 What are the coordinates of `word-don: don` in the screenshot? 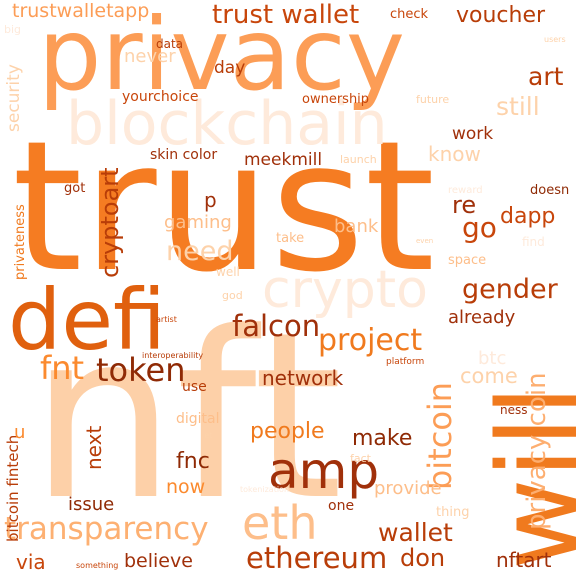 It's located at (422, 558).